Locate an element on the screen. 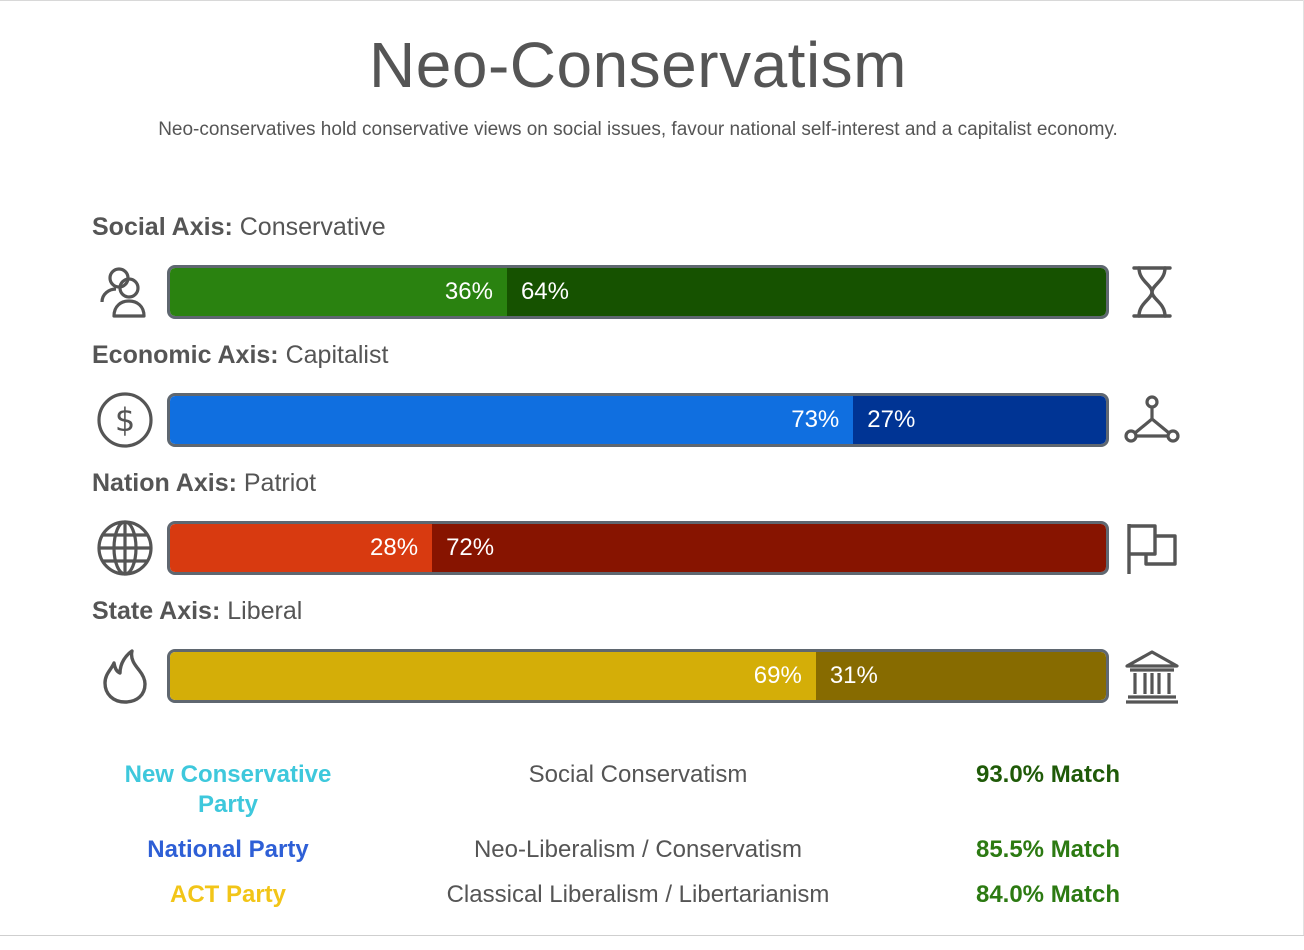 The width and height of the screenshot is (1304, 950). state-axis-right-segment: 31% is located at coordinates (960, 676).